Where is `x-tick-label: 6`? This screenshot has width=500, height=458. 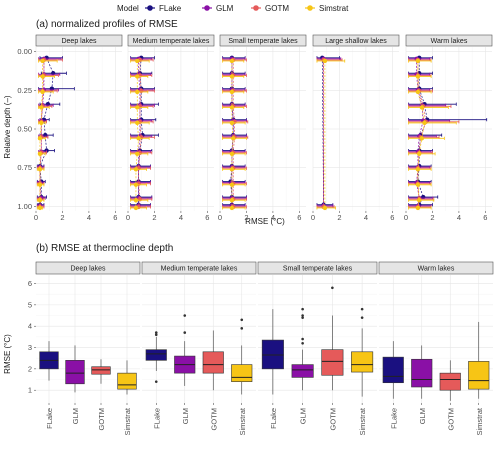
x-tick-label: 6 is located at coordinates (299, 217).